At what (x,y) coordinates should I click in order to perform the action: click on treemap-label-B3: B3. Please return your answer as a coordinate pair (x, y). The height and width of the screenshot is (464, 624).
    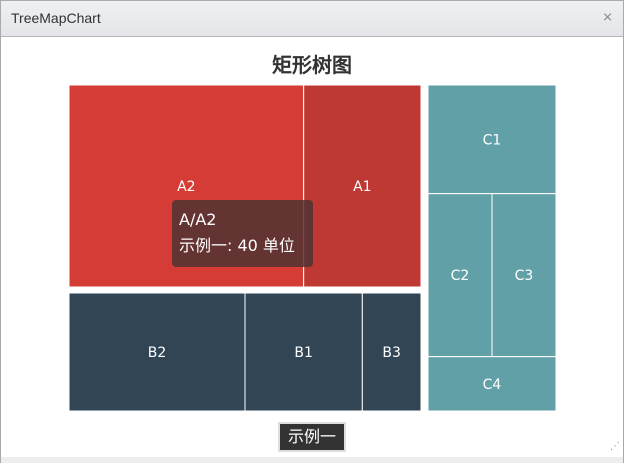
    Looking at the image, I should click on (391, 353).